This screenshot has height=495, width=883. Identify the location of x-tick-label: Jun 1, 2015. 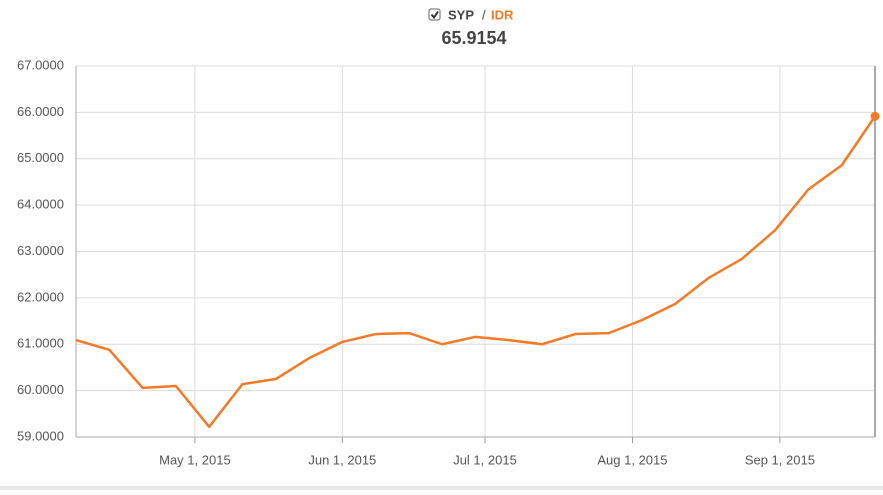
(342, 459).